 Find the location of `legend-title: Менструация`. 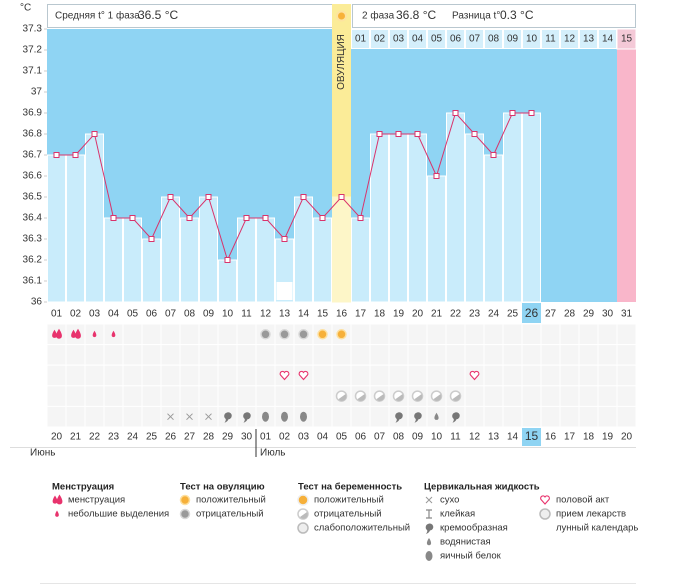

legend-title: Менструация is located at coordinates (83, 487).